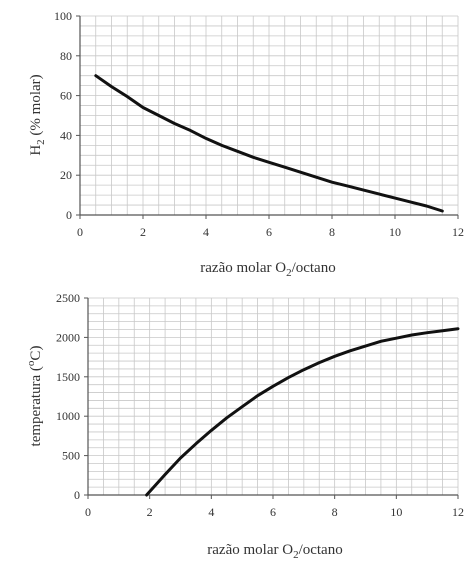 The height and width of the screenshot is (567, 473). I want to click on h2-y-tick-label: 60, so click(66, 96).